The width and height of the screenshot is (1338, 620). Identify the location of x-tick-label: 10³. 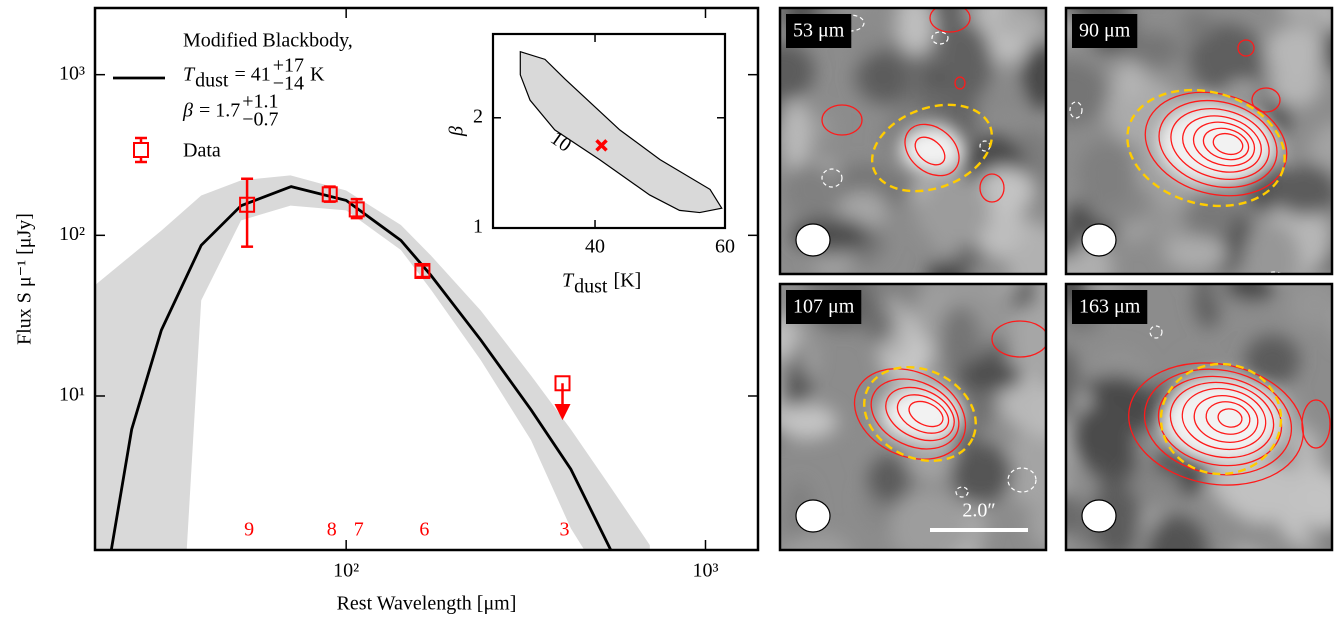
(705, 571).